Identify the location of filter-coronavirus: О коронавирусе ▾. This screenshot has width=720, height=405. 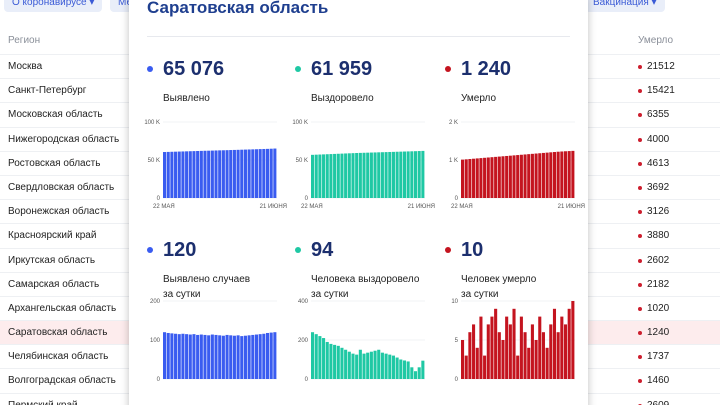
(53, 6).